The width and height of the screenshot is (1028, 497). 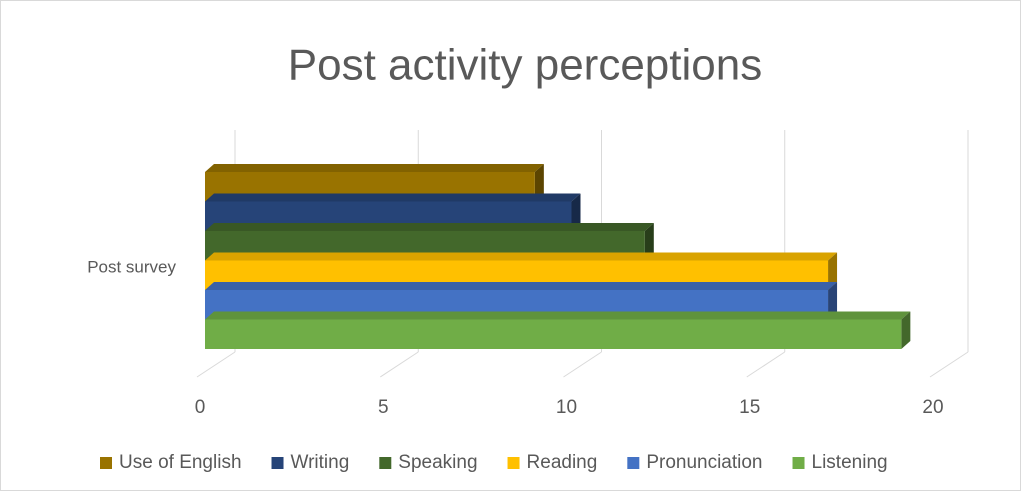 What do you see at coordinates (553, 334) in the screenshot?
I see `bar` at bounding box center [553, 334].